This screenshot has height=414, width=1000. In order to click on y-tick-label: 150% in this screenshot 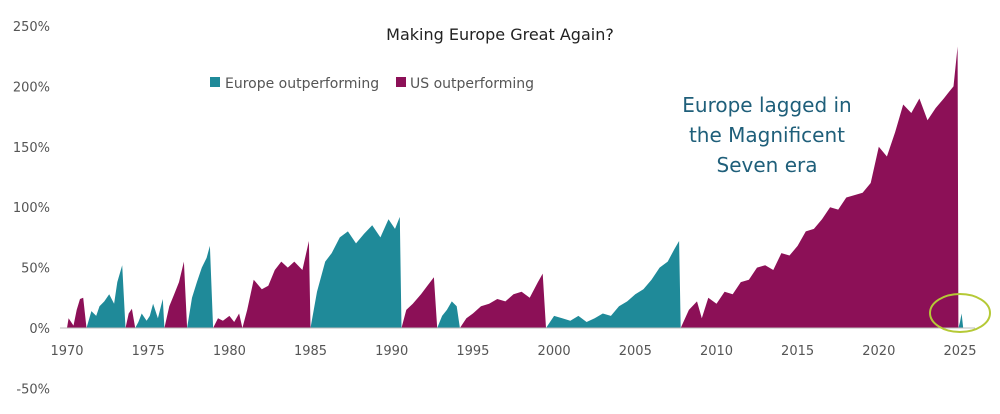, I will do `click(31, 148)`.